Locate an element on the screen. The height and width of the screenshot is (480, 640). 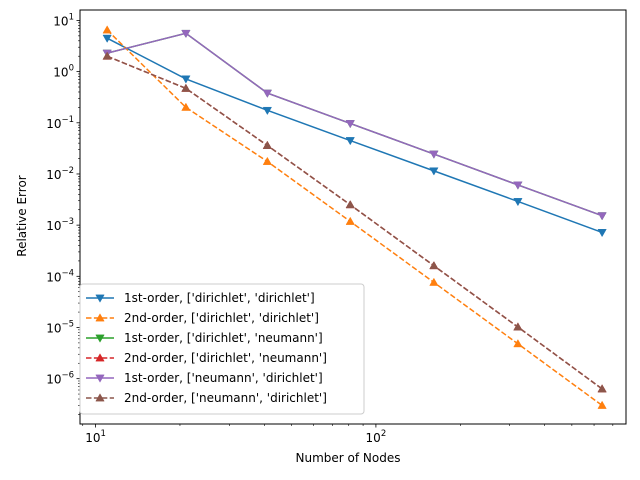
y-tick-label: 10¹ is located at coordinates (63, 20).